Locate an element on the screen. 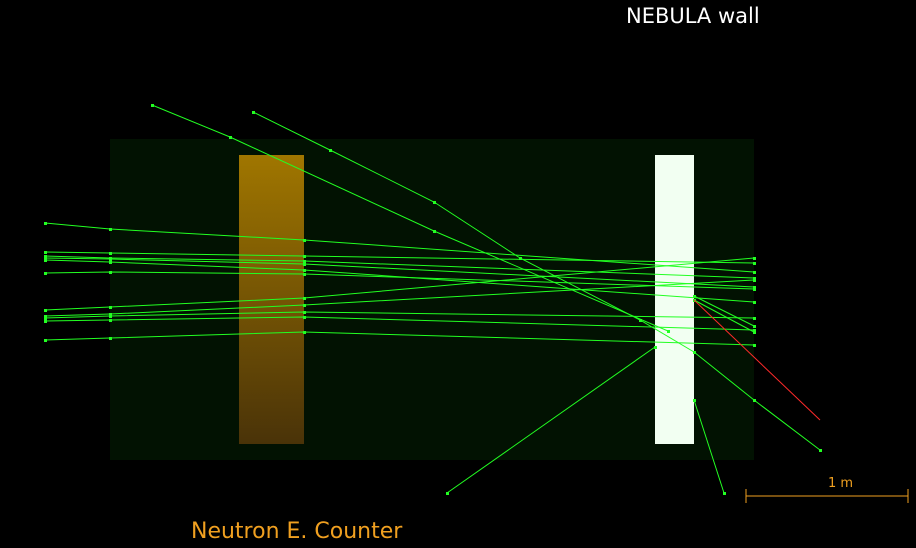 The width and height of the screenshot is (916, 548). secondary-track is located at coordinates (757, 360).